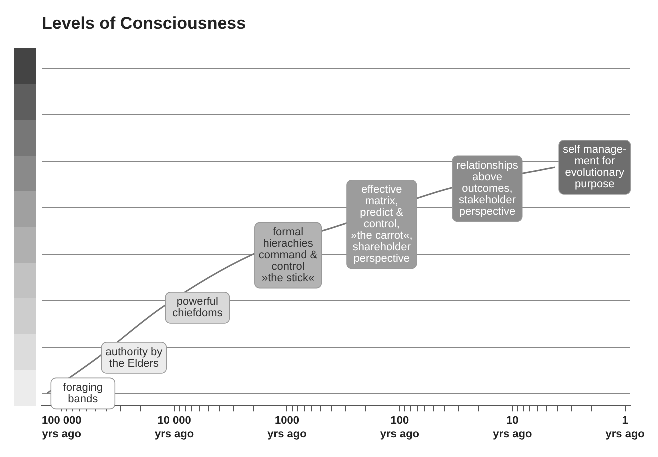 This screenshot has height=457, width=658. Describe the element at coordinates (288, 255) in the screenshot. I see `annotation: formal hierachies command & control »the stick«` at that location.